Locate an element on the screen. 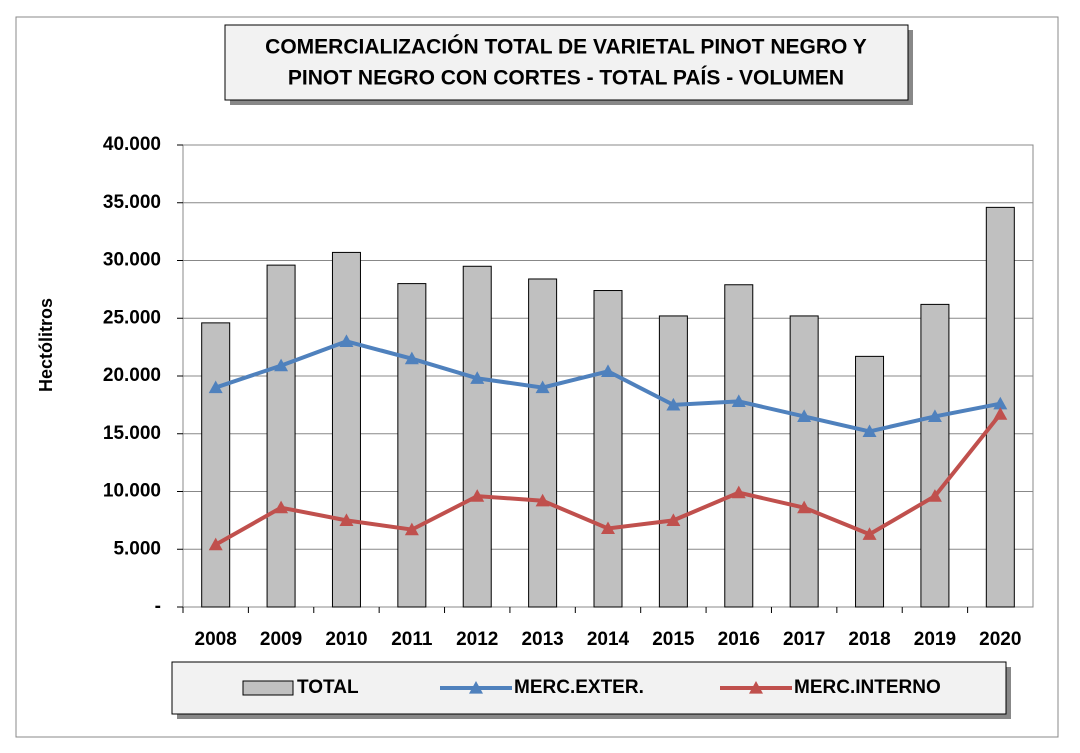  legend-label: MERC.INTERNO is located at coordinates (867, 687).